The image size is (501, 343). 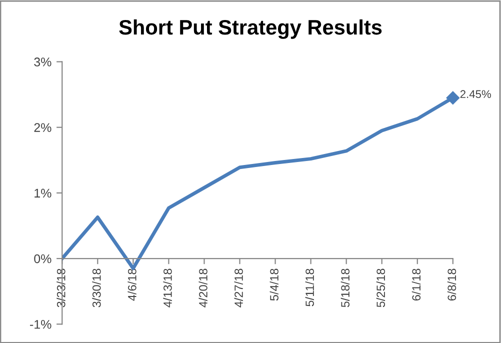 What do you see at coordinates (475, 94) in the screenshot?
I see `annotation: 2.45%` at bounding box center [475, 94].